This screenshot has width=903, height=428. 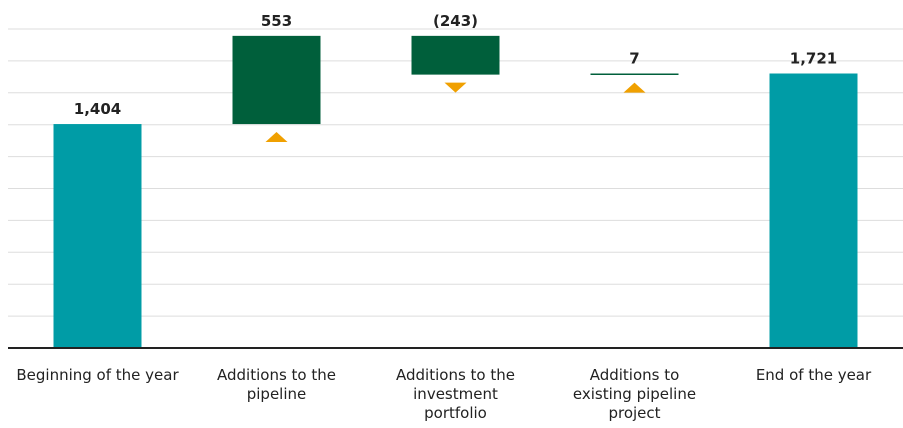 I want to click on value-label: 553, so click(x=276, y=21).